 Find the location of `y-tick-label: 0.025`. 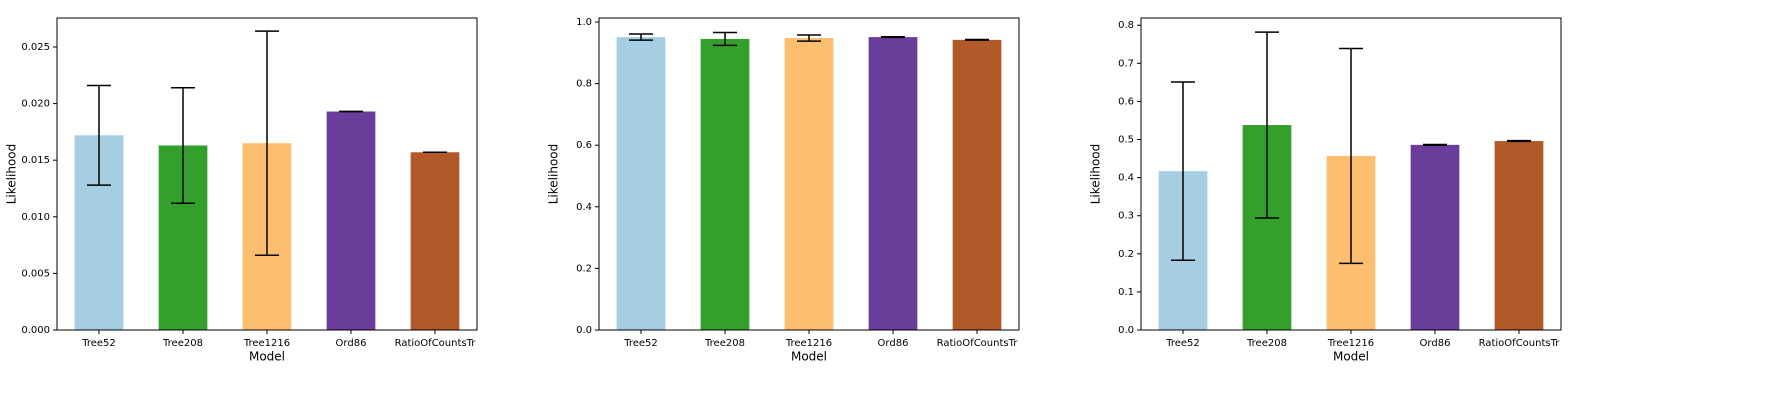

y-tick-label: 0.025 is located at coordinates (35, 47).